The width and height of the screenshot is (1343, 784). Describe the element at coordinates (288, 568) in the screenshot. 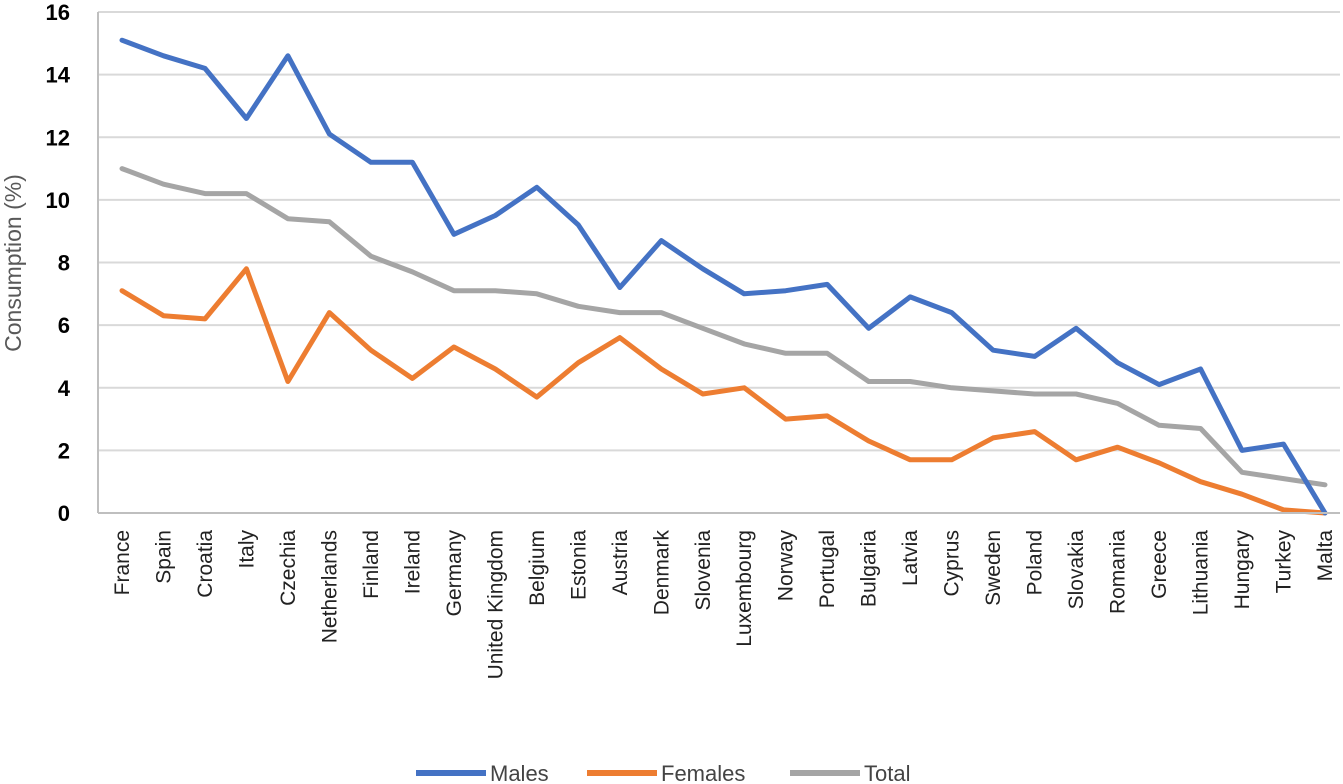

I see `x-tick-label: Czechia` at that location.